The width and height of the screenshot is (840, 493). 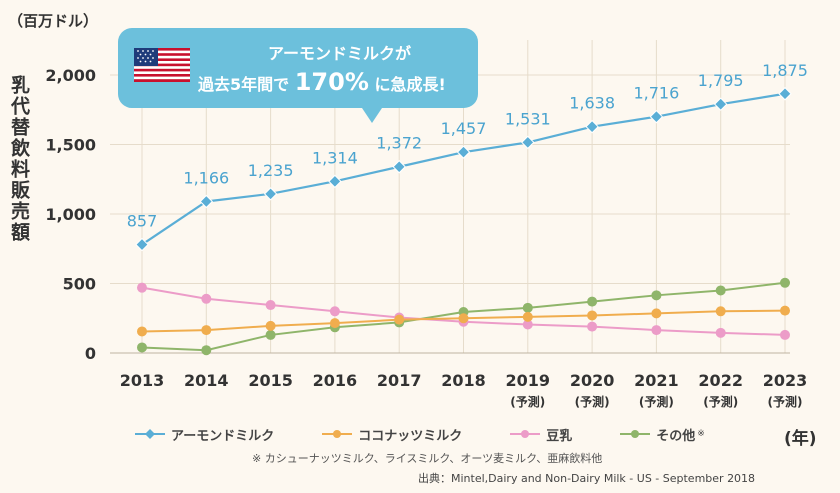 I want to click on point-1-2021, so click(x=656, y=313).